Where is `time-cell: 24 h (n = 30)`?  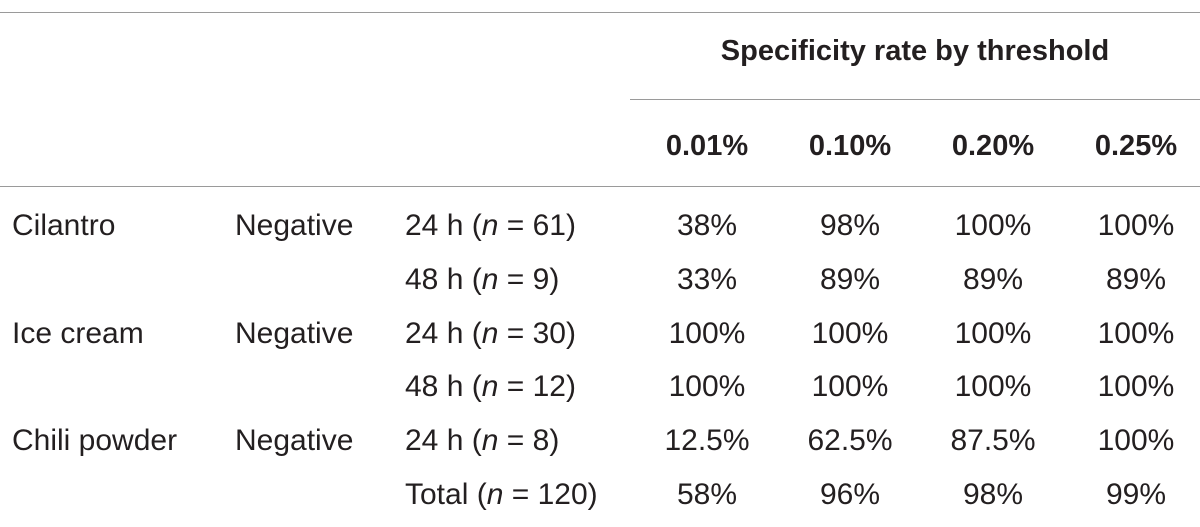
time-cell: 24 h (n = 30) is located at coordinates (490, 333).